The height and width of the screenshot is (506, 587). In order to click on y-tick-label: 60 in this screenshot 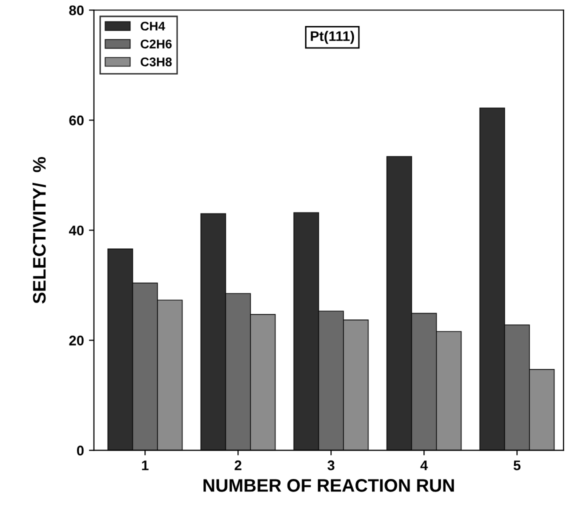, I will do `click(76, 121)`.